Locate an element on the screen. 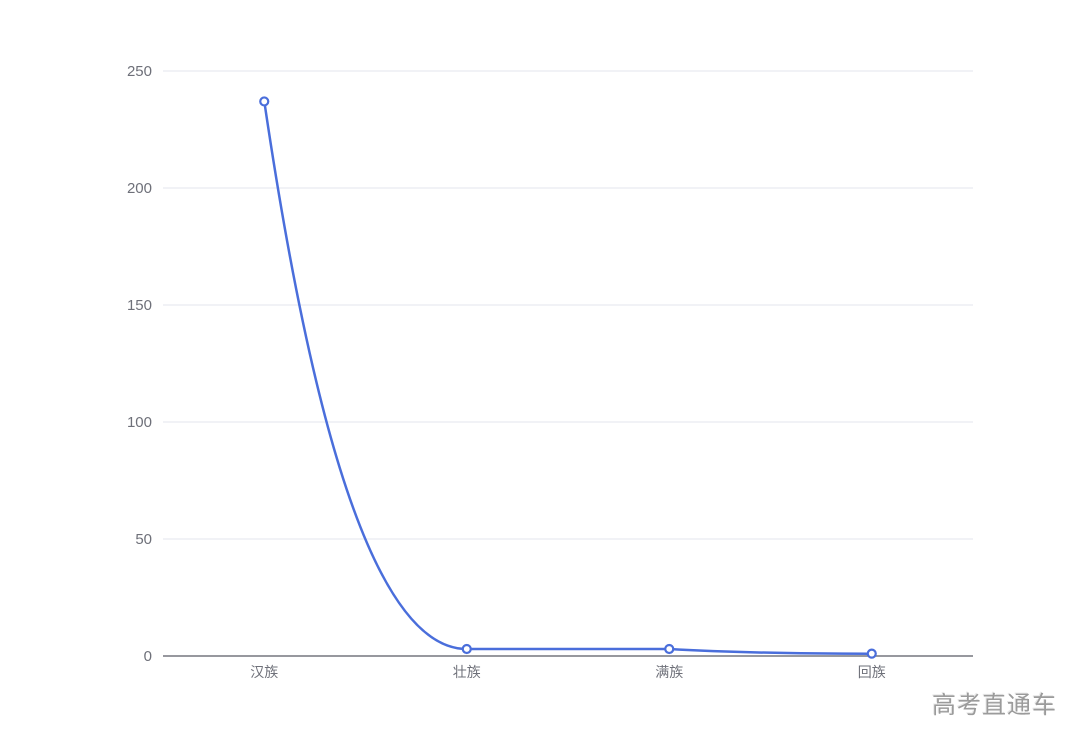 The width and height of the screenshot is (1080, 746). x-axis-category-label: 回族 is located at coordinates (872, 672).